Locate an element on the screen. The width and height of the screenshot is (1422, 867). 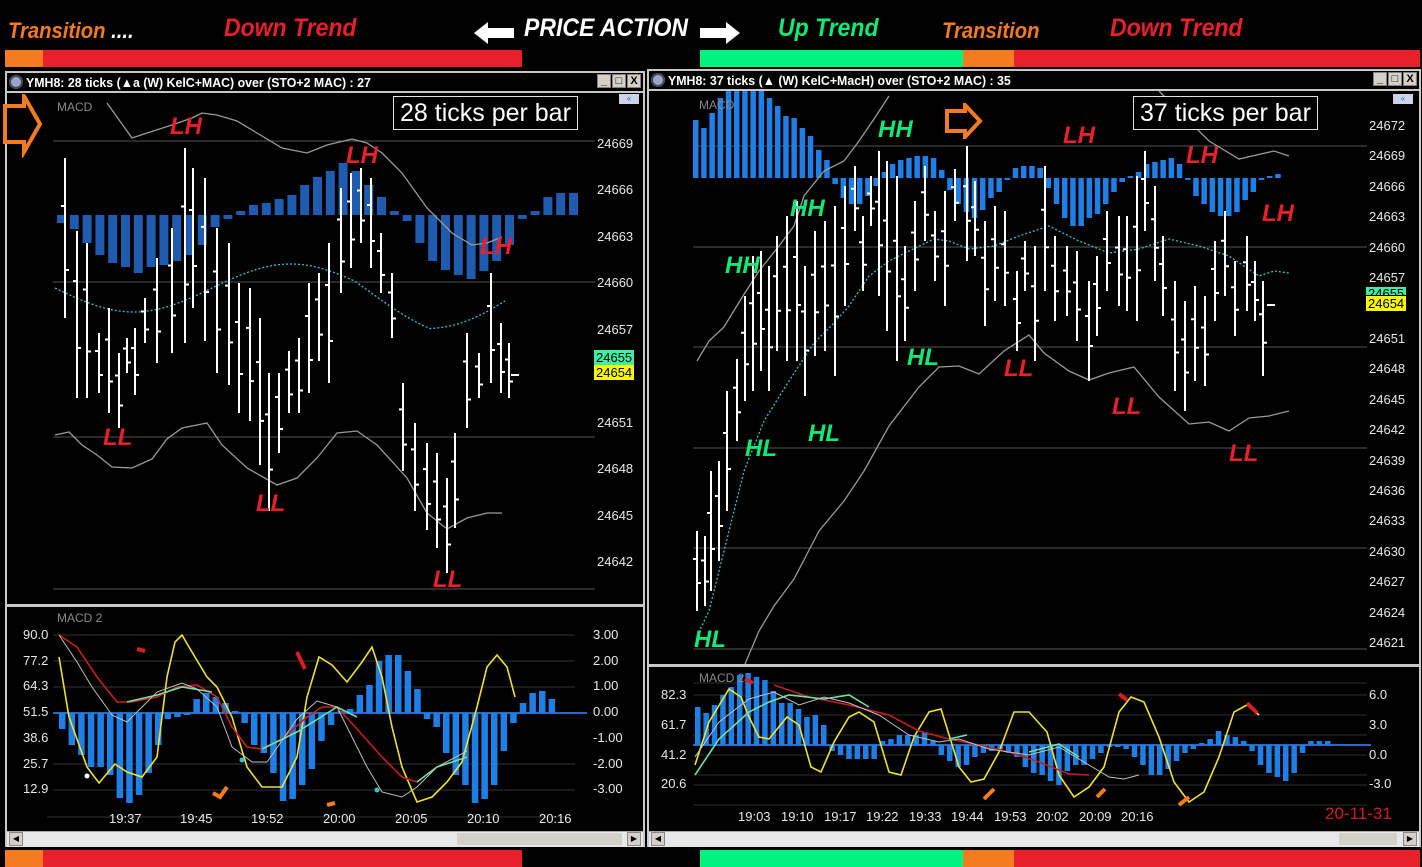
axis-tick-label: 3.0 is located at coordinates (1378, 724).